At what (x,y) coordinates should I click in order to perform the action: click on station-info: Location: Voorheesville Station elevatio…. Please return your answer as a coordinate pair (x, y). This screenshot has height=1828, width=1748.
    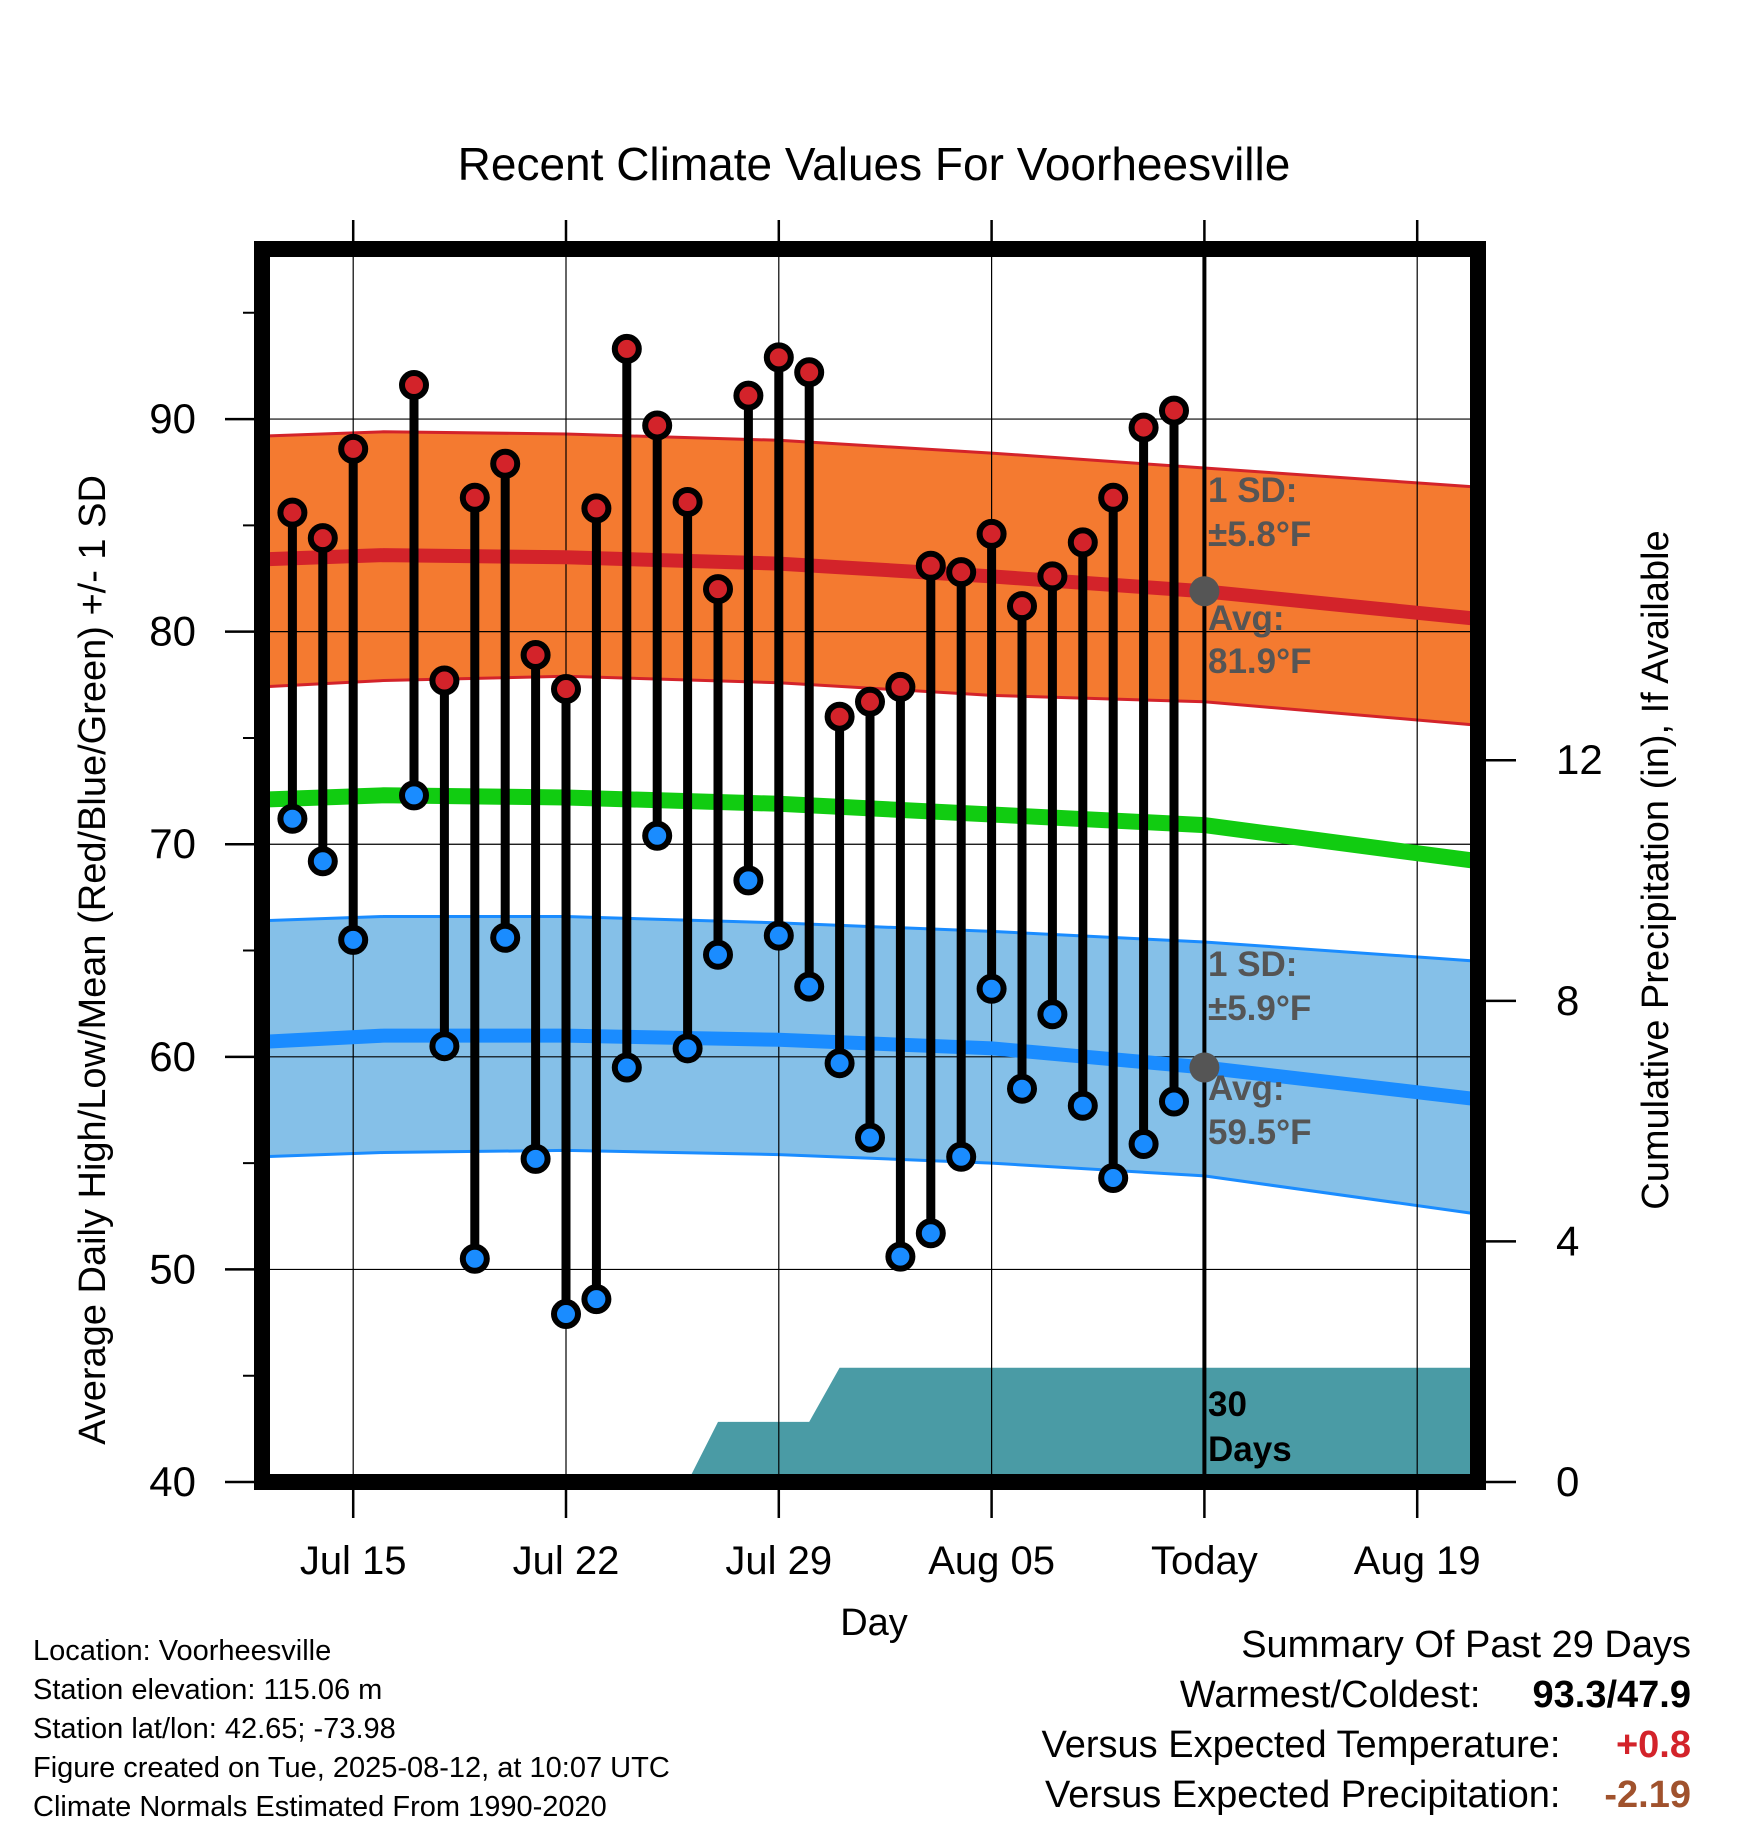
    Looking at the image, I should click on (351, 1729).